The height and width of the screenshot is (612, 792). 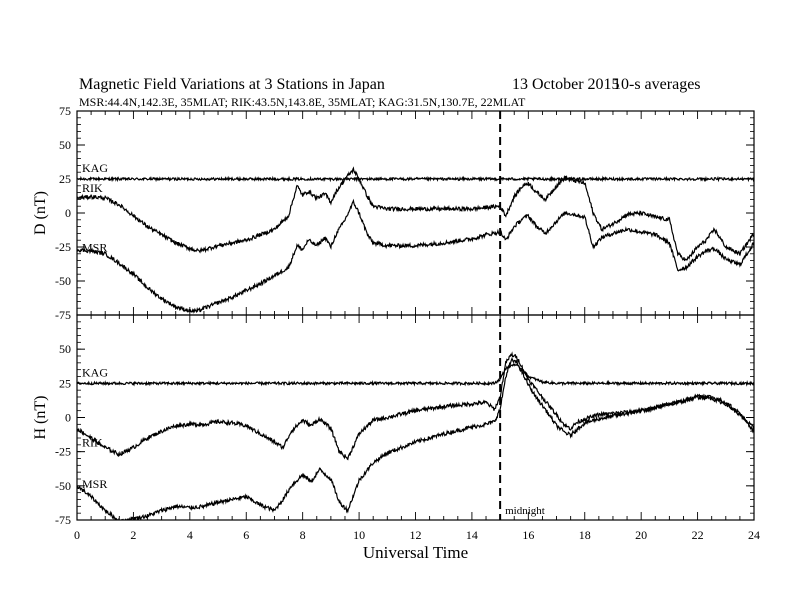 I want to click on x-tick-label: 22, so click(x=698, y=535).